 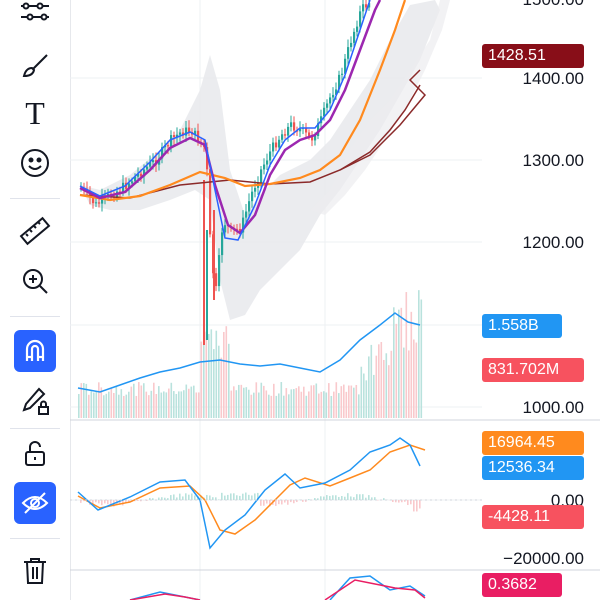 What do you see at coordinates (35, 401) in the screenshot?
I see `lock-drawing-icon` at bounding box center [35, 401].